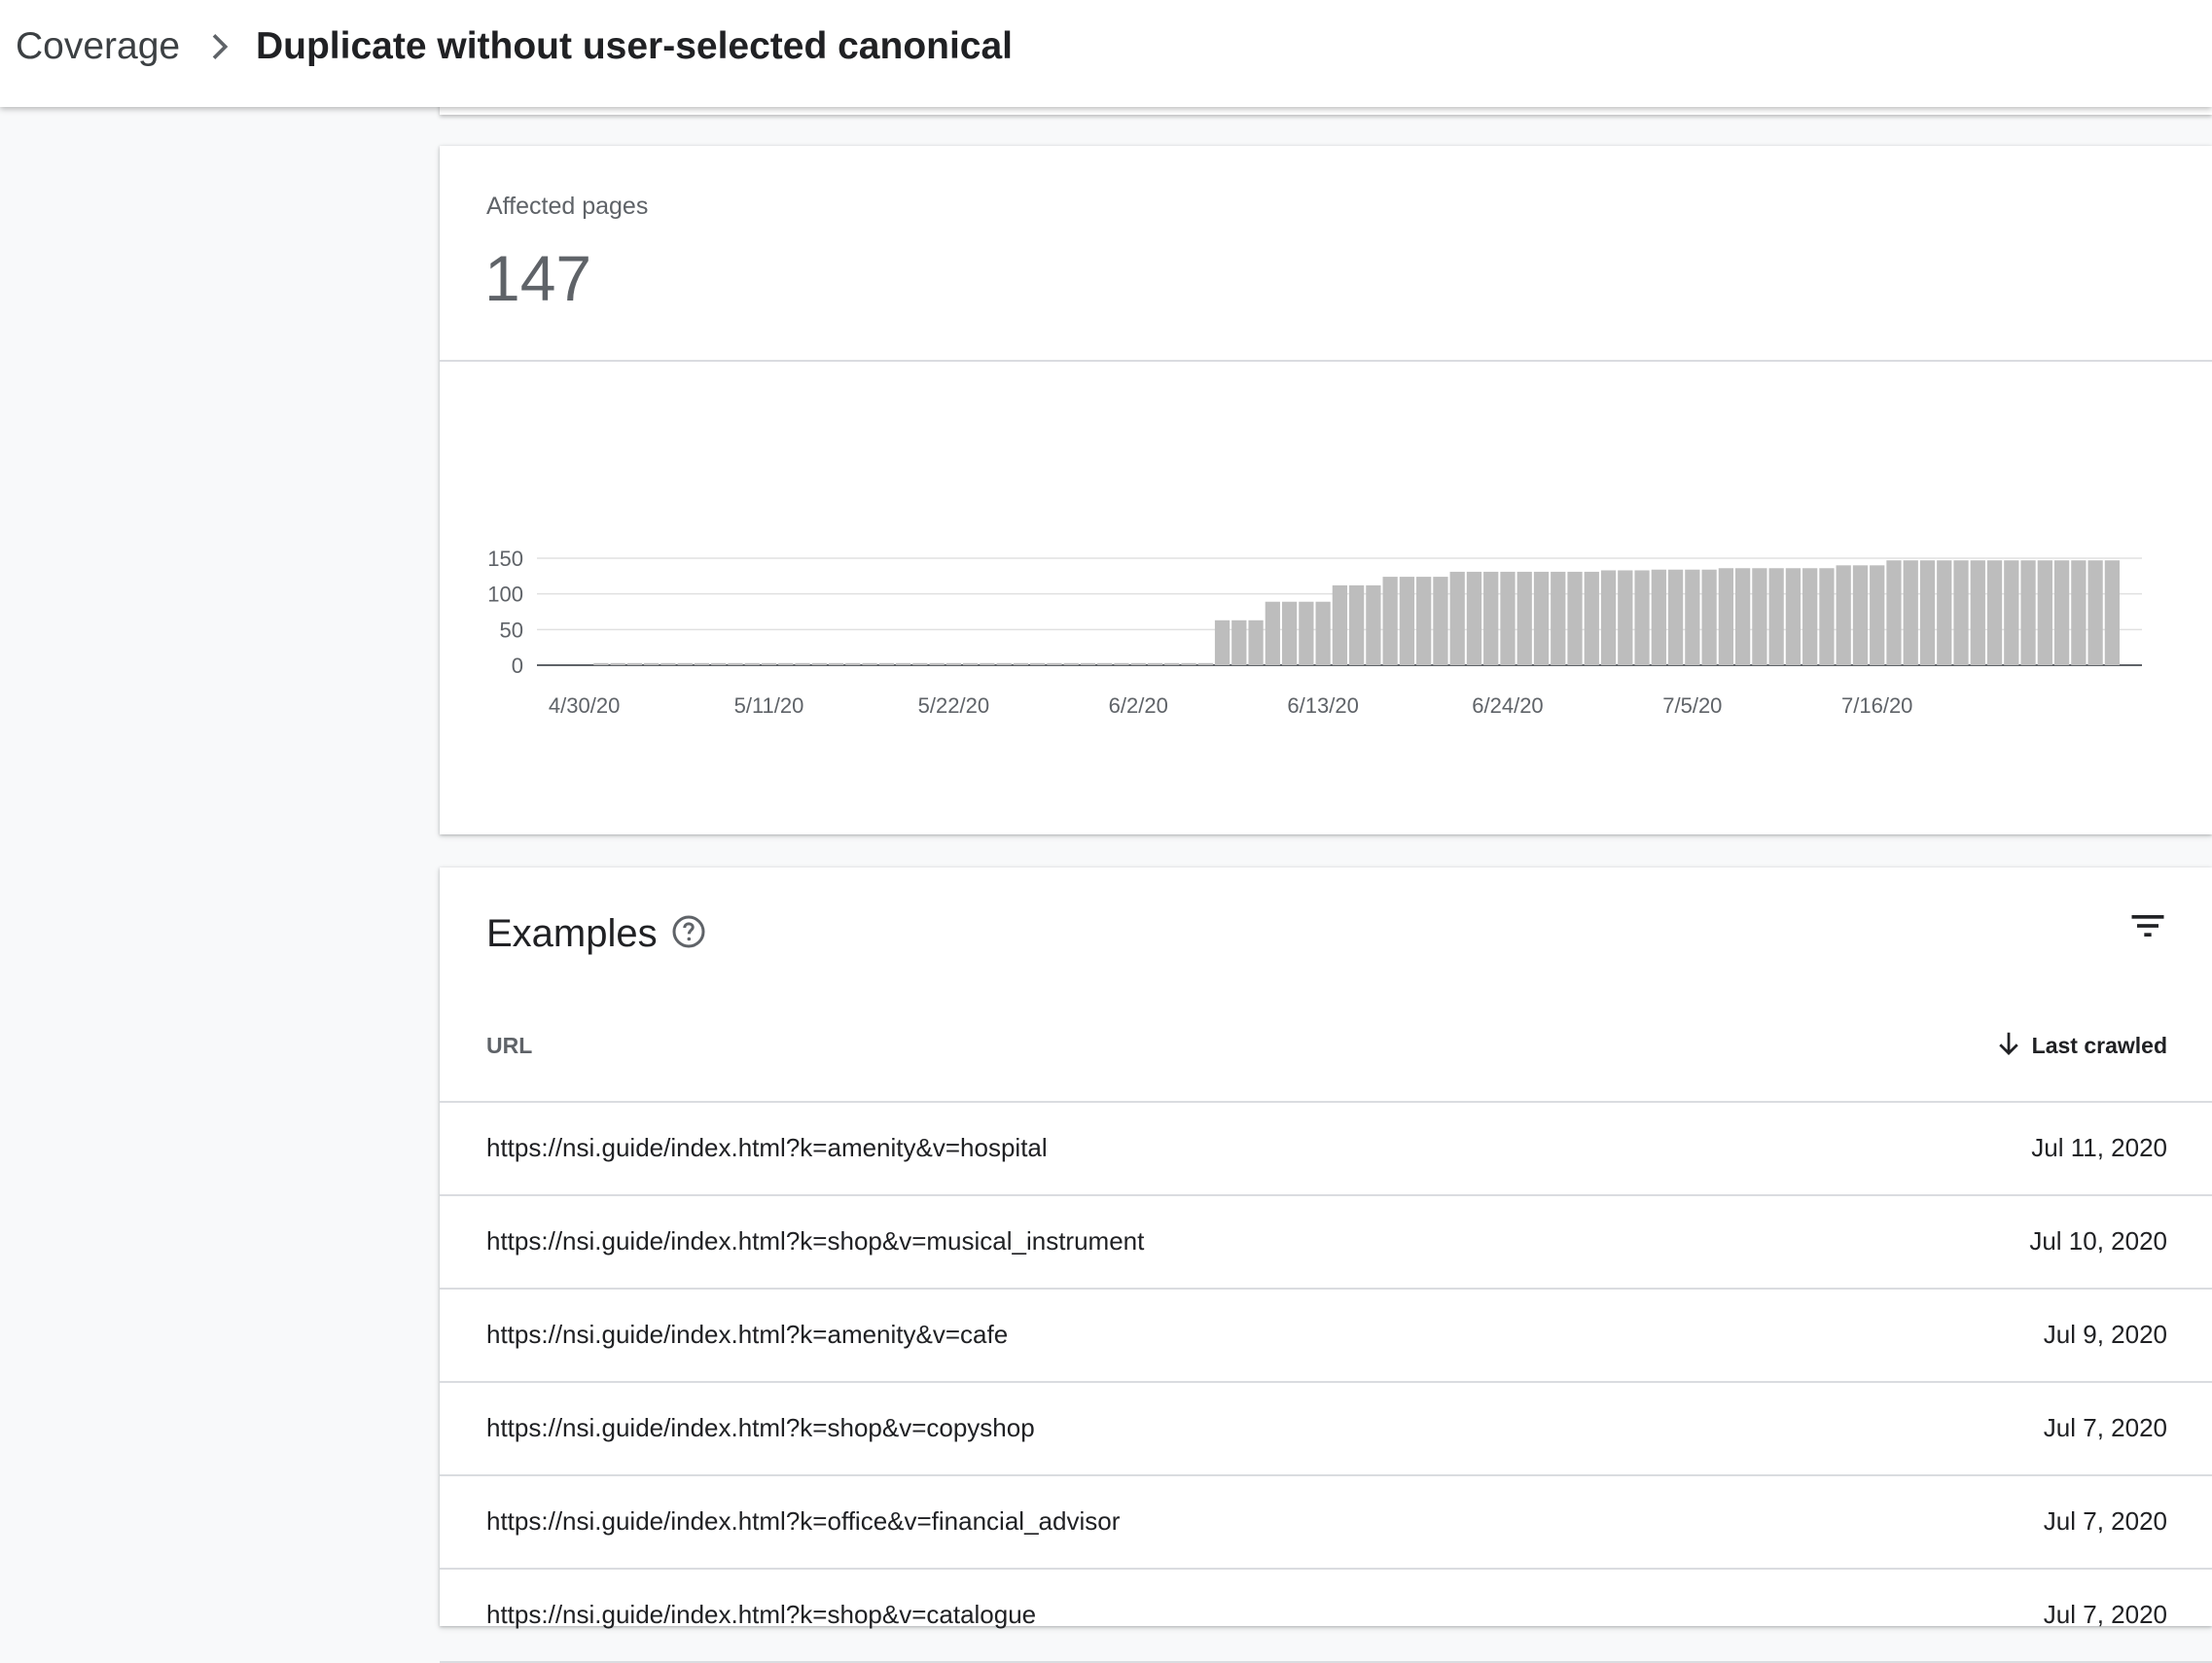 This screenshot has width=2212, height=1663. What do you see at coordinates (510, 1045) in the screenshot?
I see `column-header-url: URL` at bounding box center [510, 1045].